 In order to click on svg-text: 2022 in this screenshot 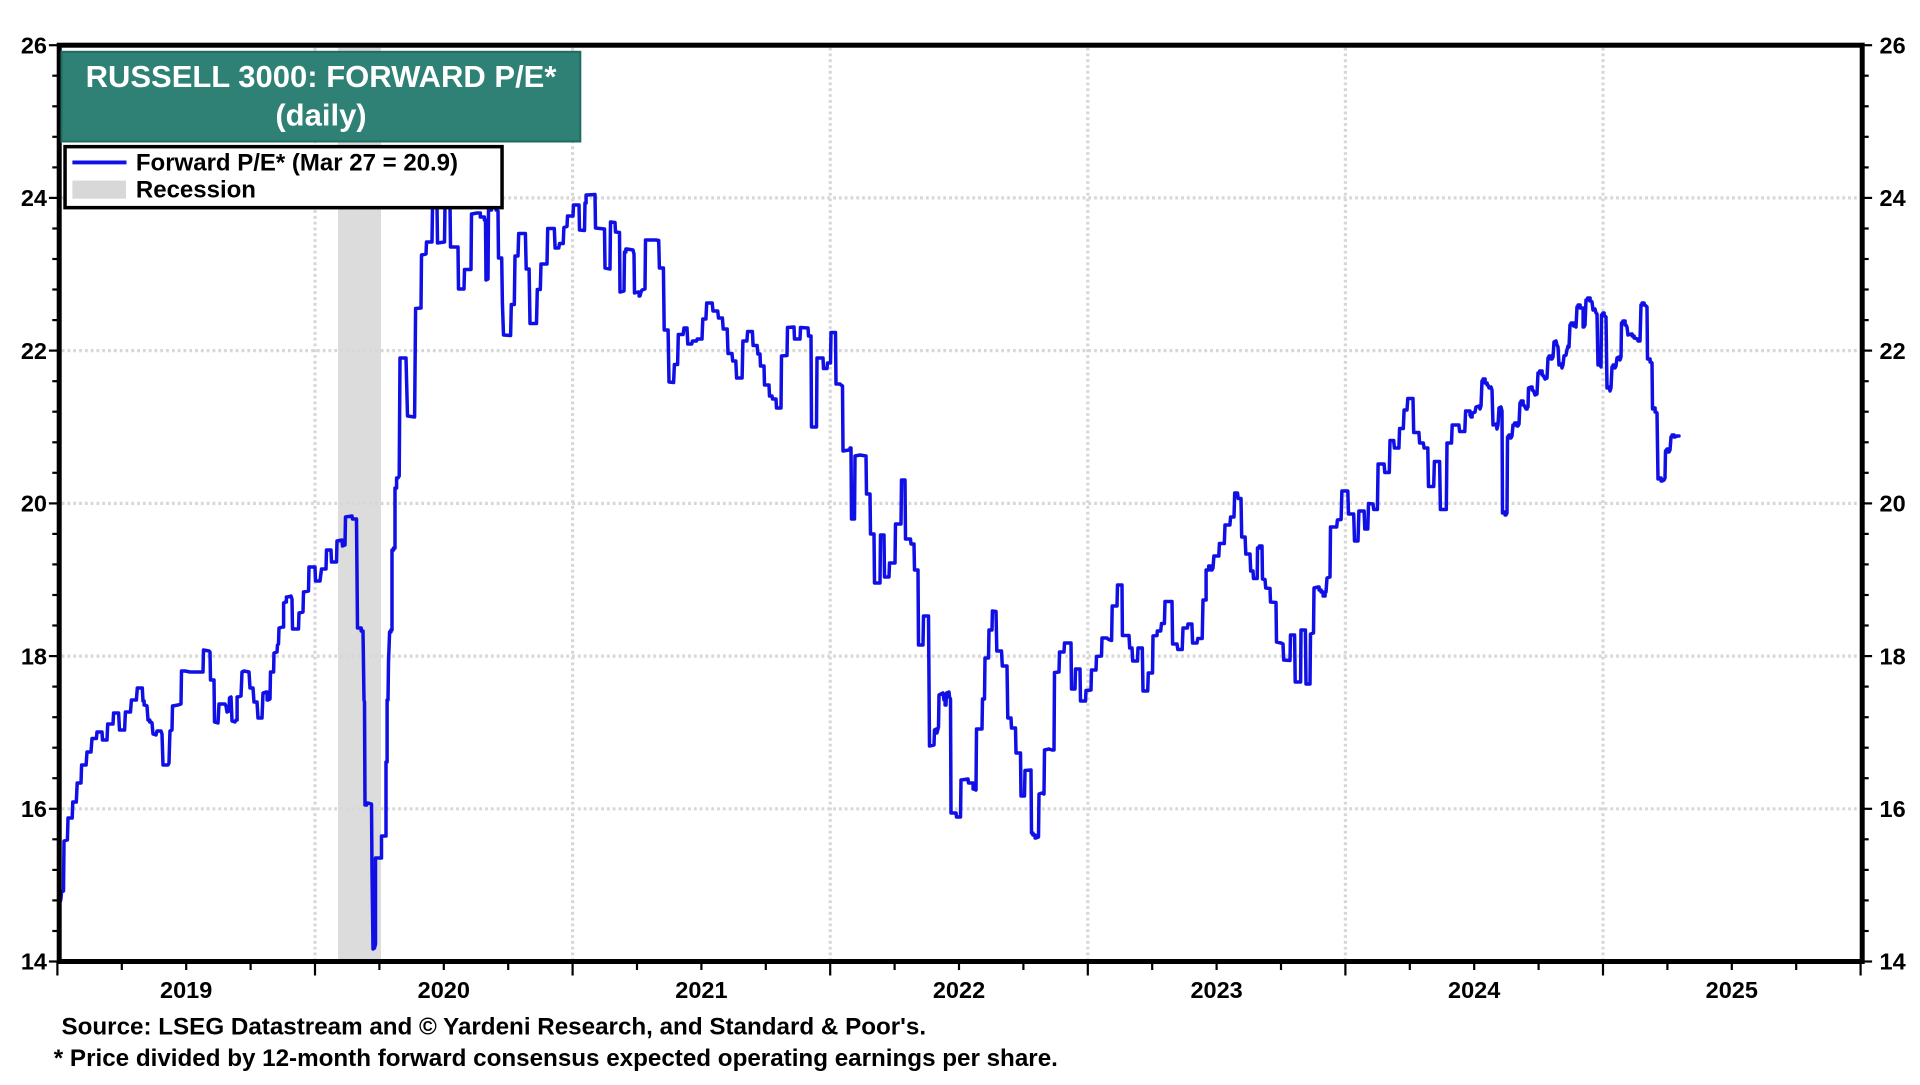, I will do `click(959, 990)`.